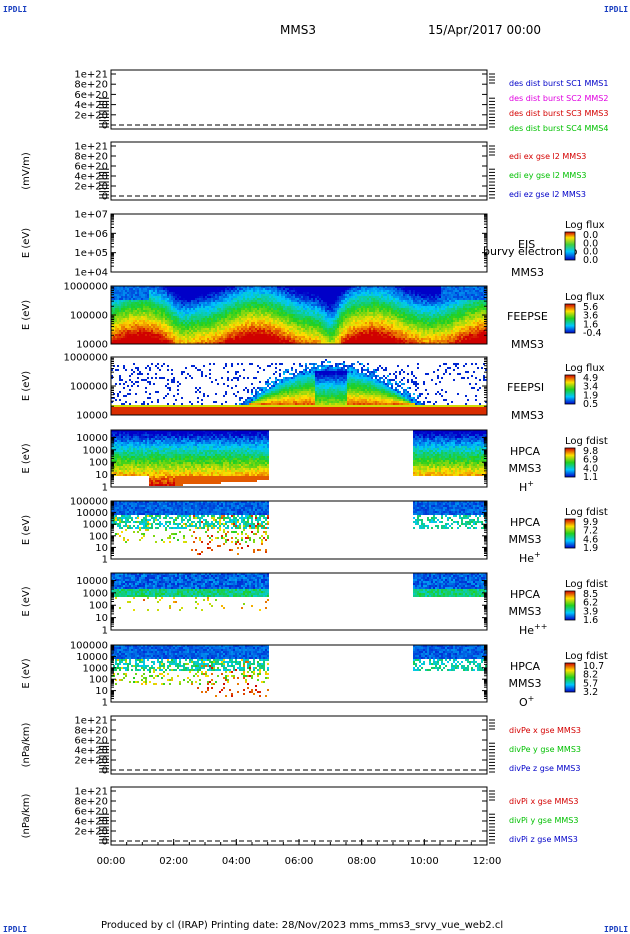 The width and height of the screenshot is (630, 934). What do you see at coordinates (526, 244) in the screenshot?
I see `instrument-label: EIS` at bounding box center [526, 244].